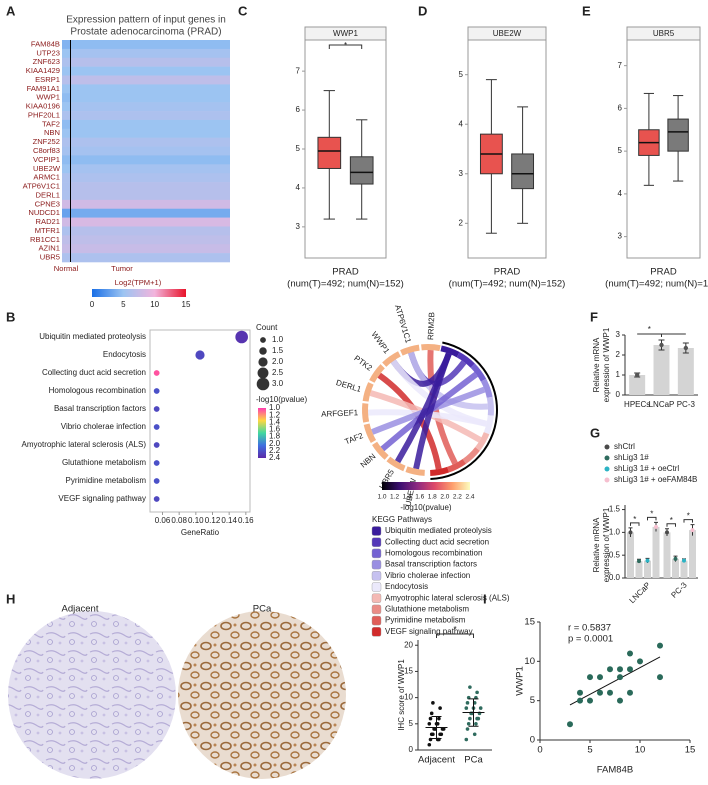 The width and height of the screenshot is (708, 785). I want to click on colorbar-tick-label: 1.6, so click(419, 497).